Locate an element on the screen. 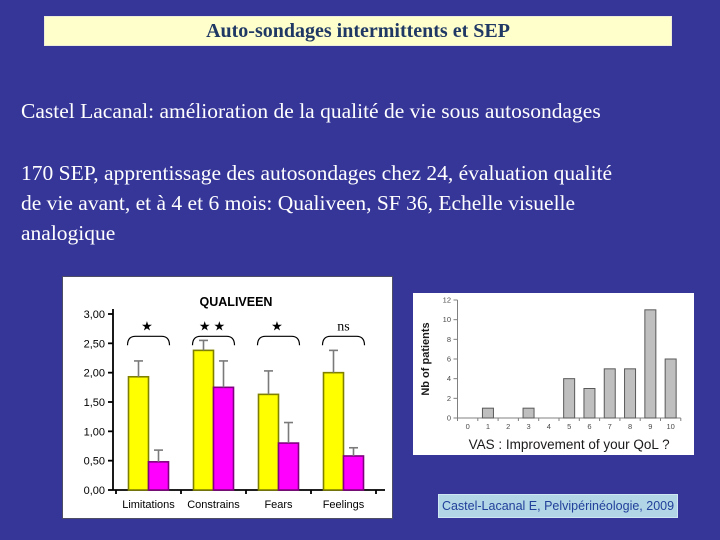 The width and height of the screenshot is (720, 540). vas-xtick: 10 is located at coordinates (670, 426).